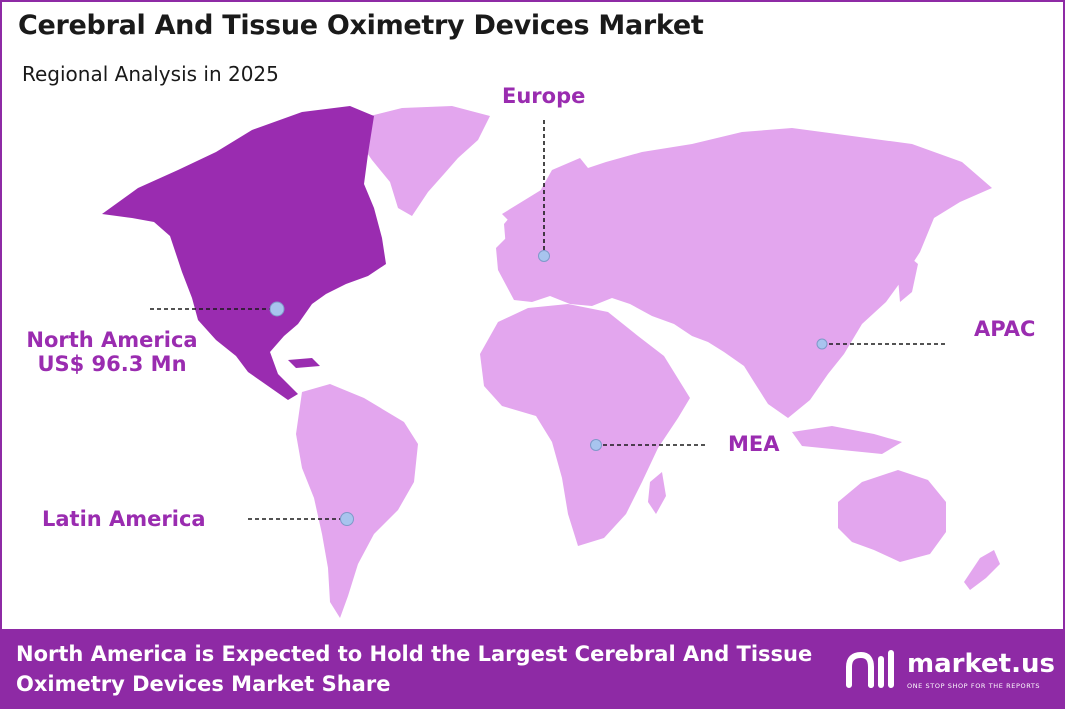 The image size is (1065, 709). What do you see at coordinates (565, 189) in the screenshot?
I see `scandinavia-shape` at bounding box center [565, 189].